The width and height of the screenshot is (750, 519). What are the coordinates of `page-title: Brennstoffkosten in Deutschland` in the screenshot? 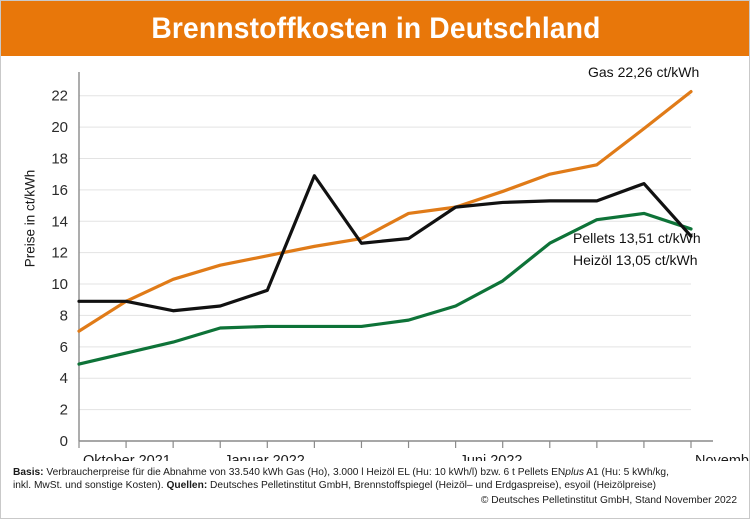 It's located at (376, 28).